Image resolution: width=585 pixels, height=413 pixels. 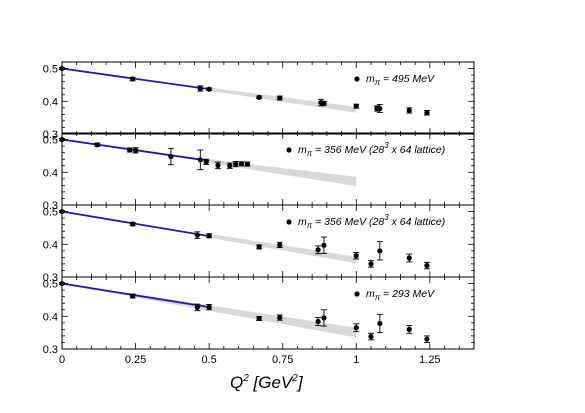 I want to click on x-axis-label-unit-close: ], so click(x=300, y=382).